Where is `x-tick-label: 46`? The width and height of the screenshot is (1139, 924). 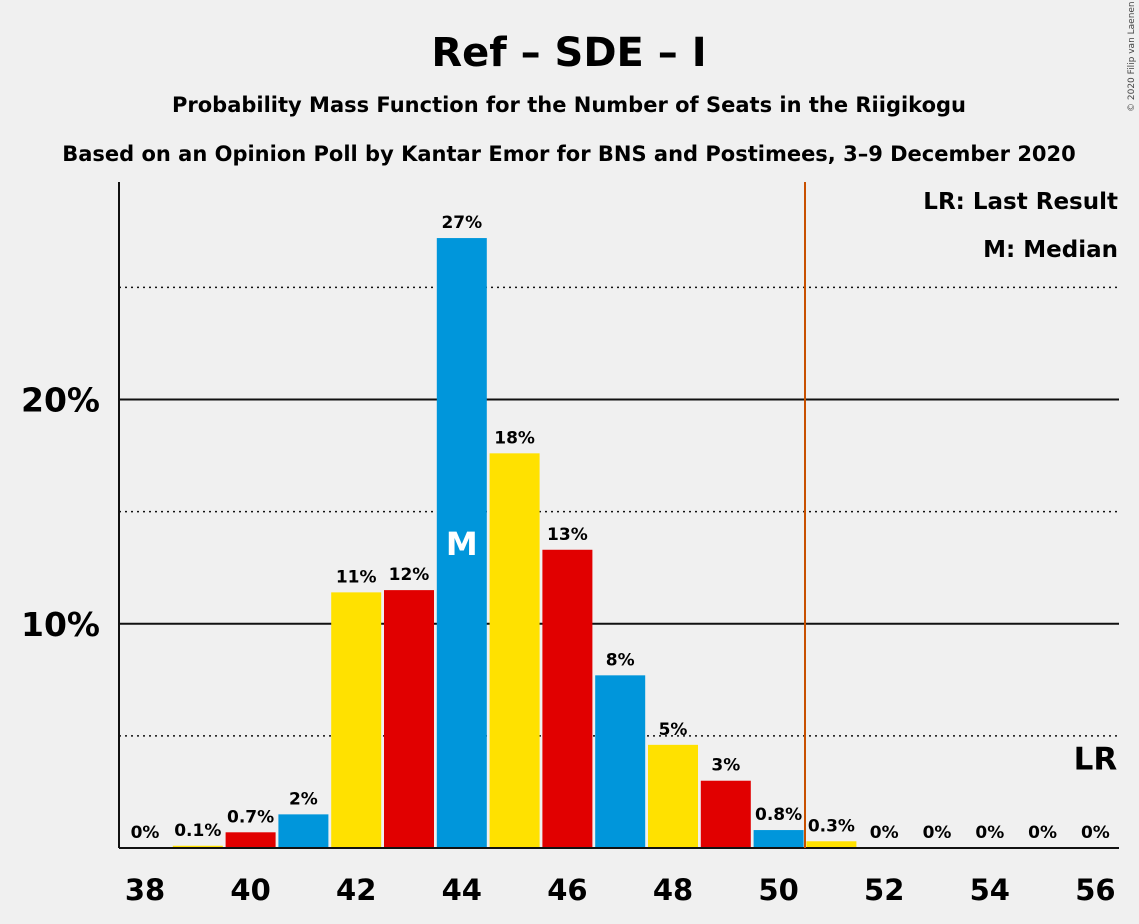 x-tick-label: 46 is located at coordinates (567, 890).